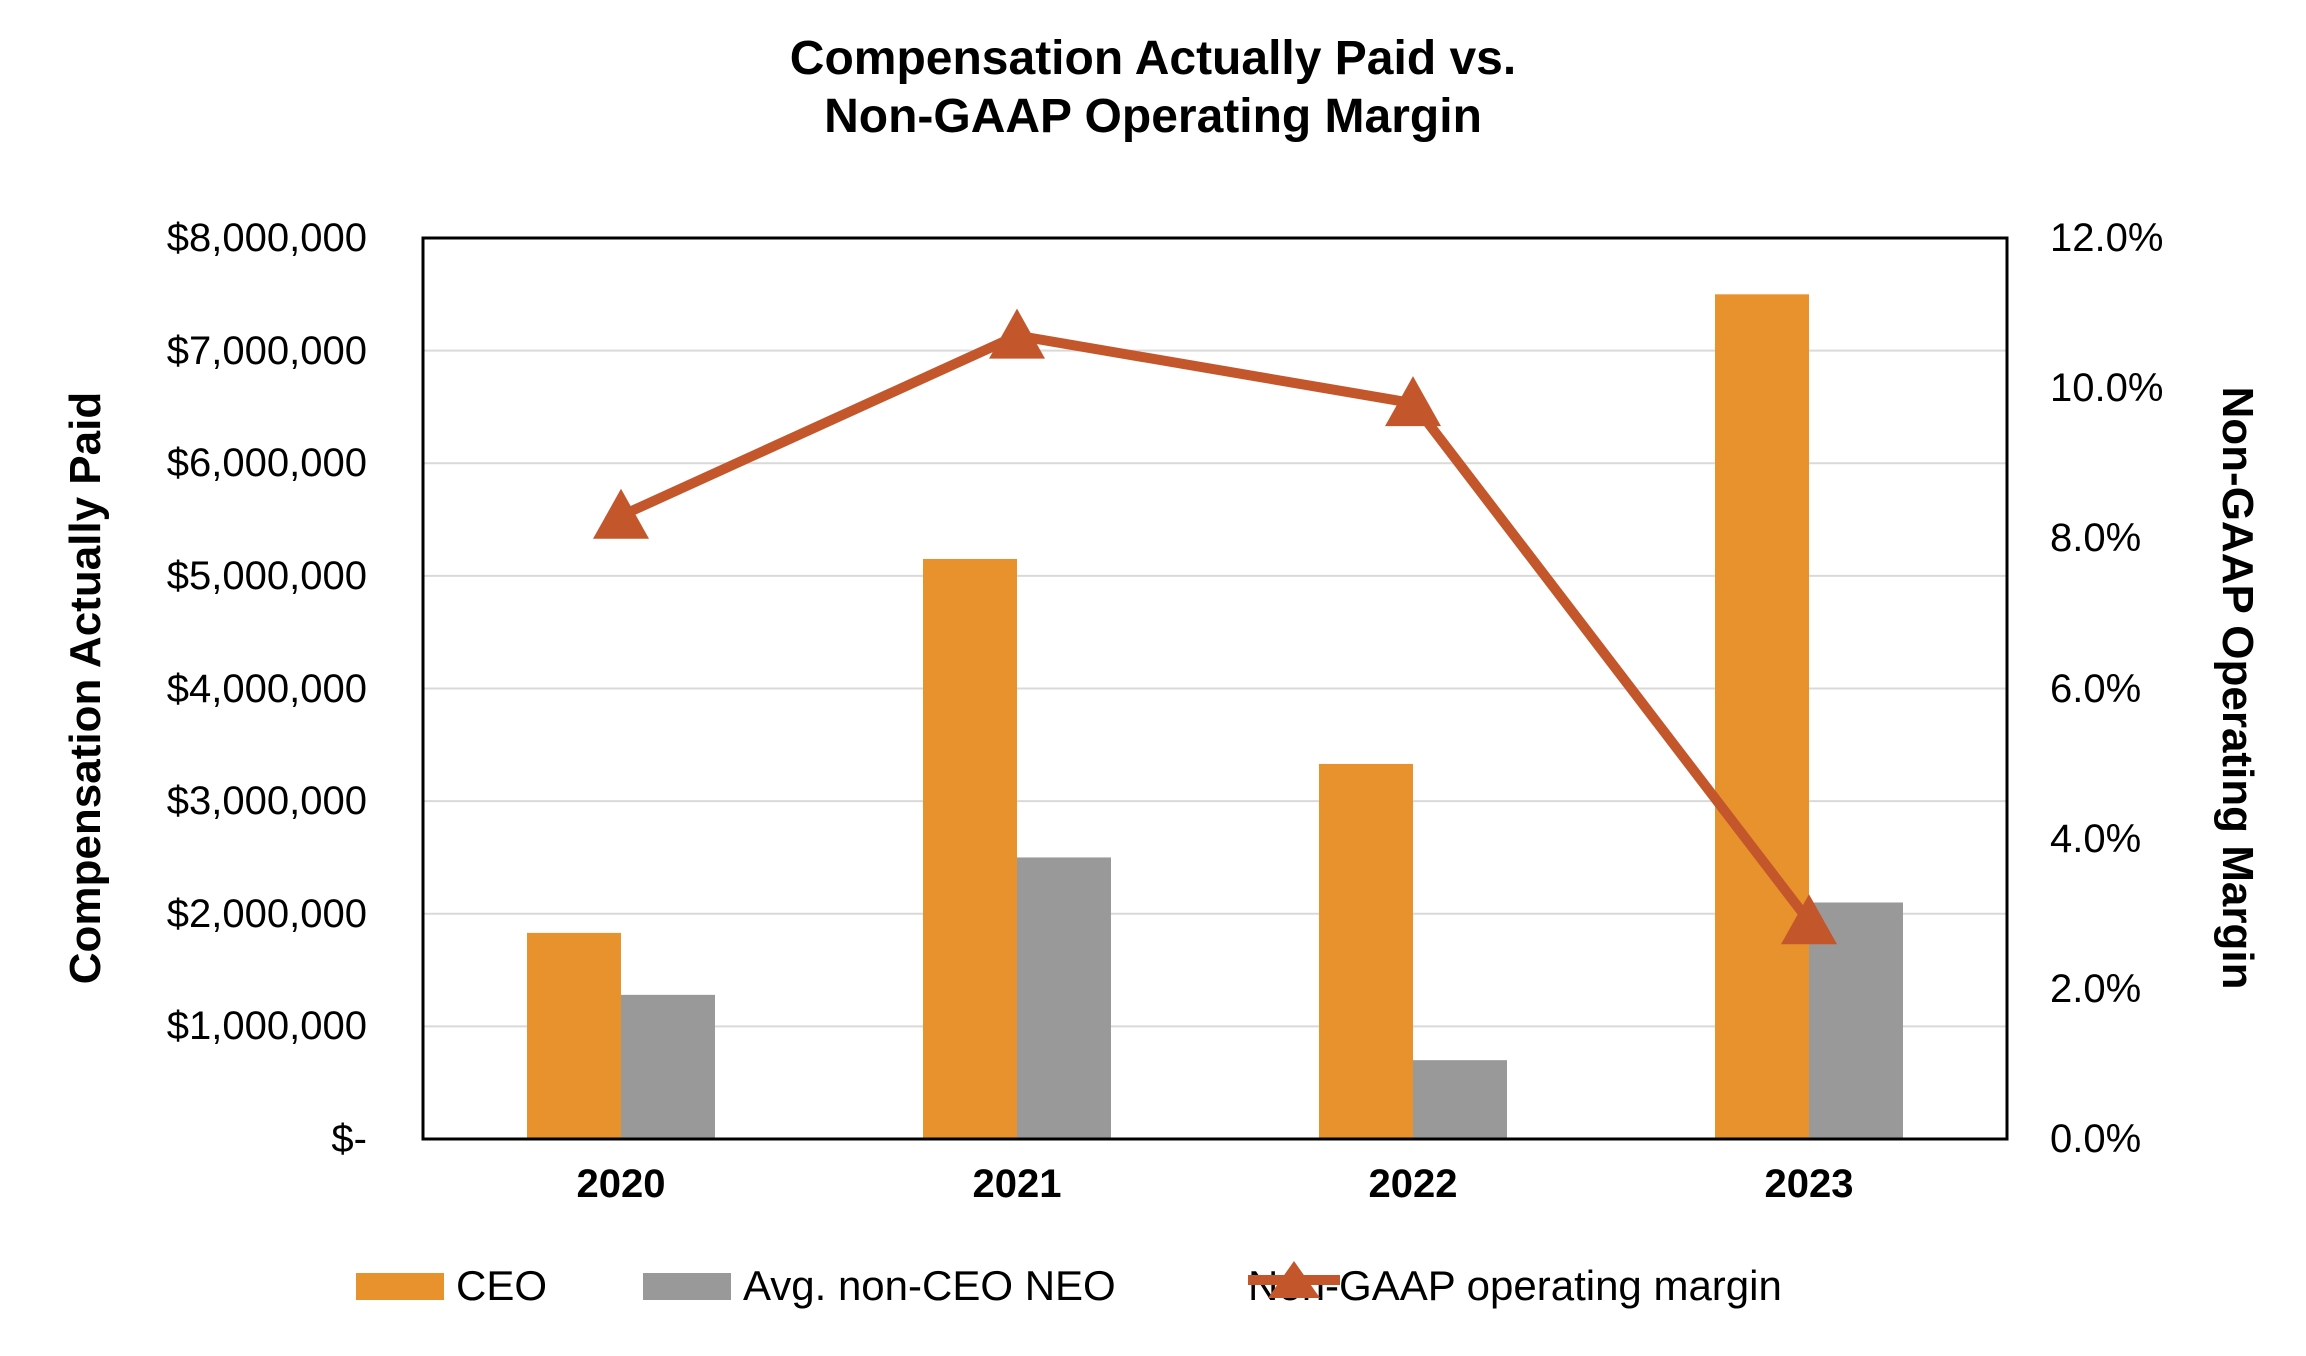  I want to click on left-axis-tick-label: $4,000,000, so click(266, 688).